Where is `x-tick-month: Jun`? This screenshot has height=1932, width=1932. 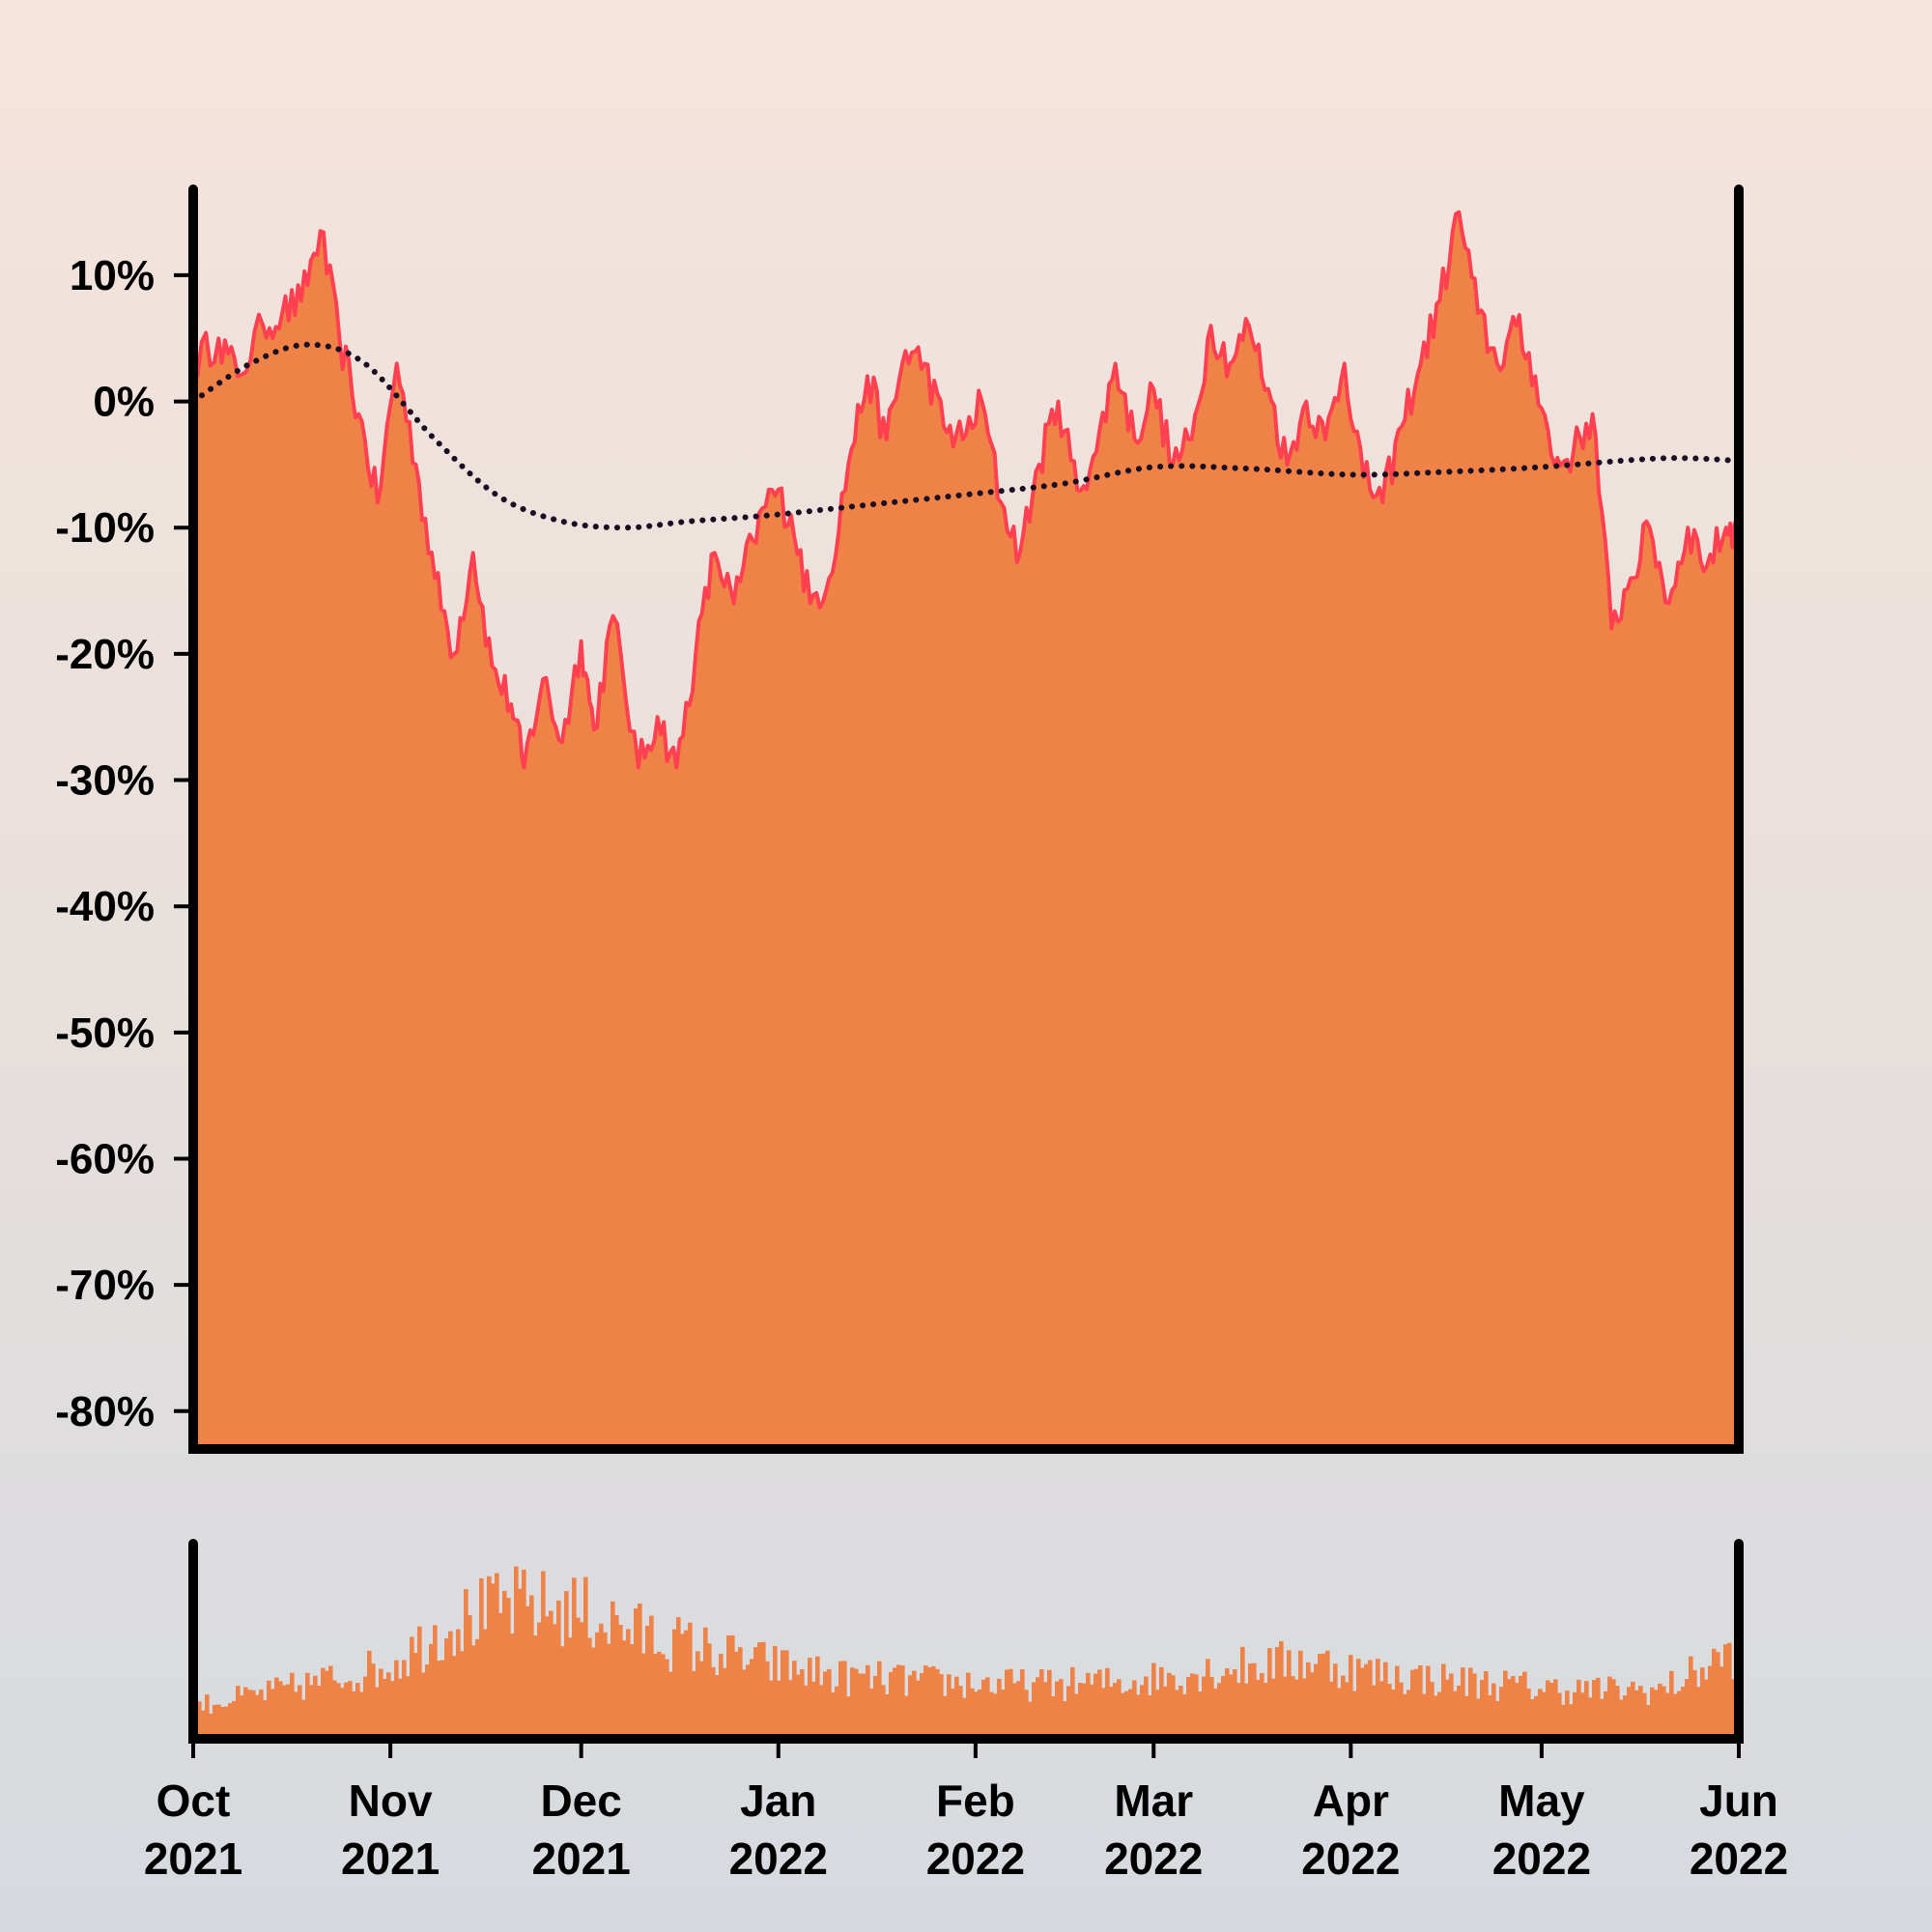
x-tick-month: Jun is located at coordinates (1738, 1801).